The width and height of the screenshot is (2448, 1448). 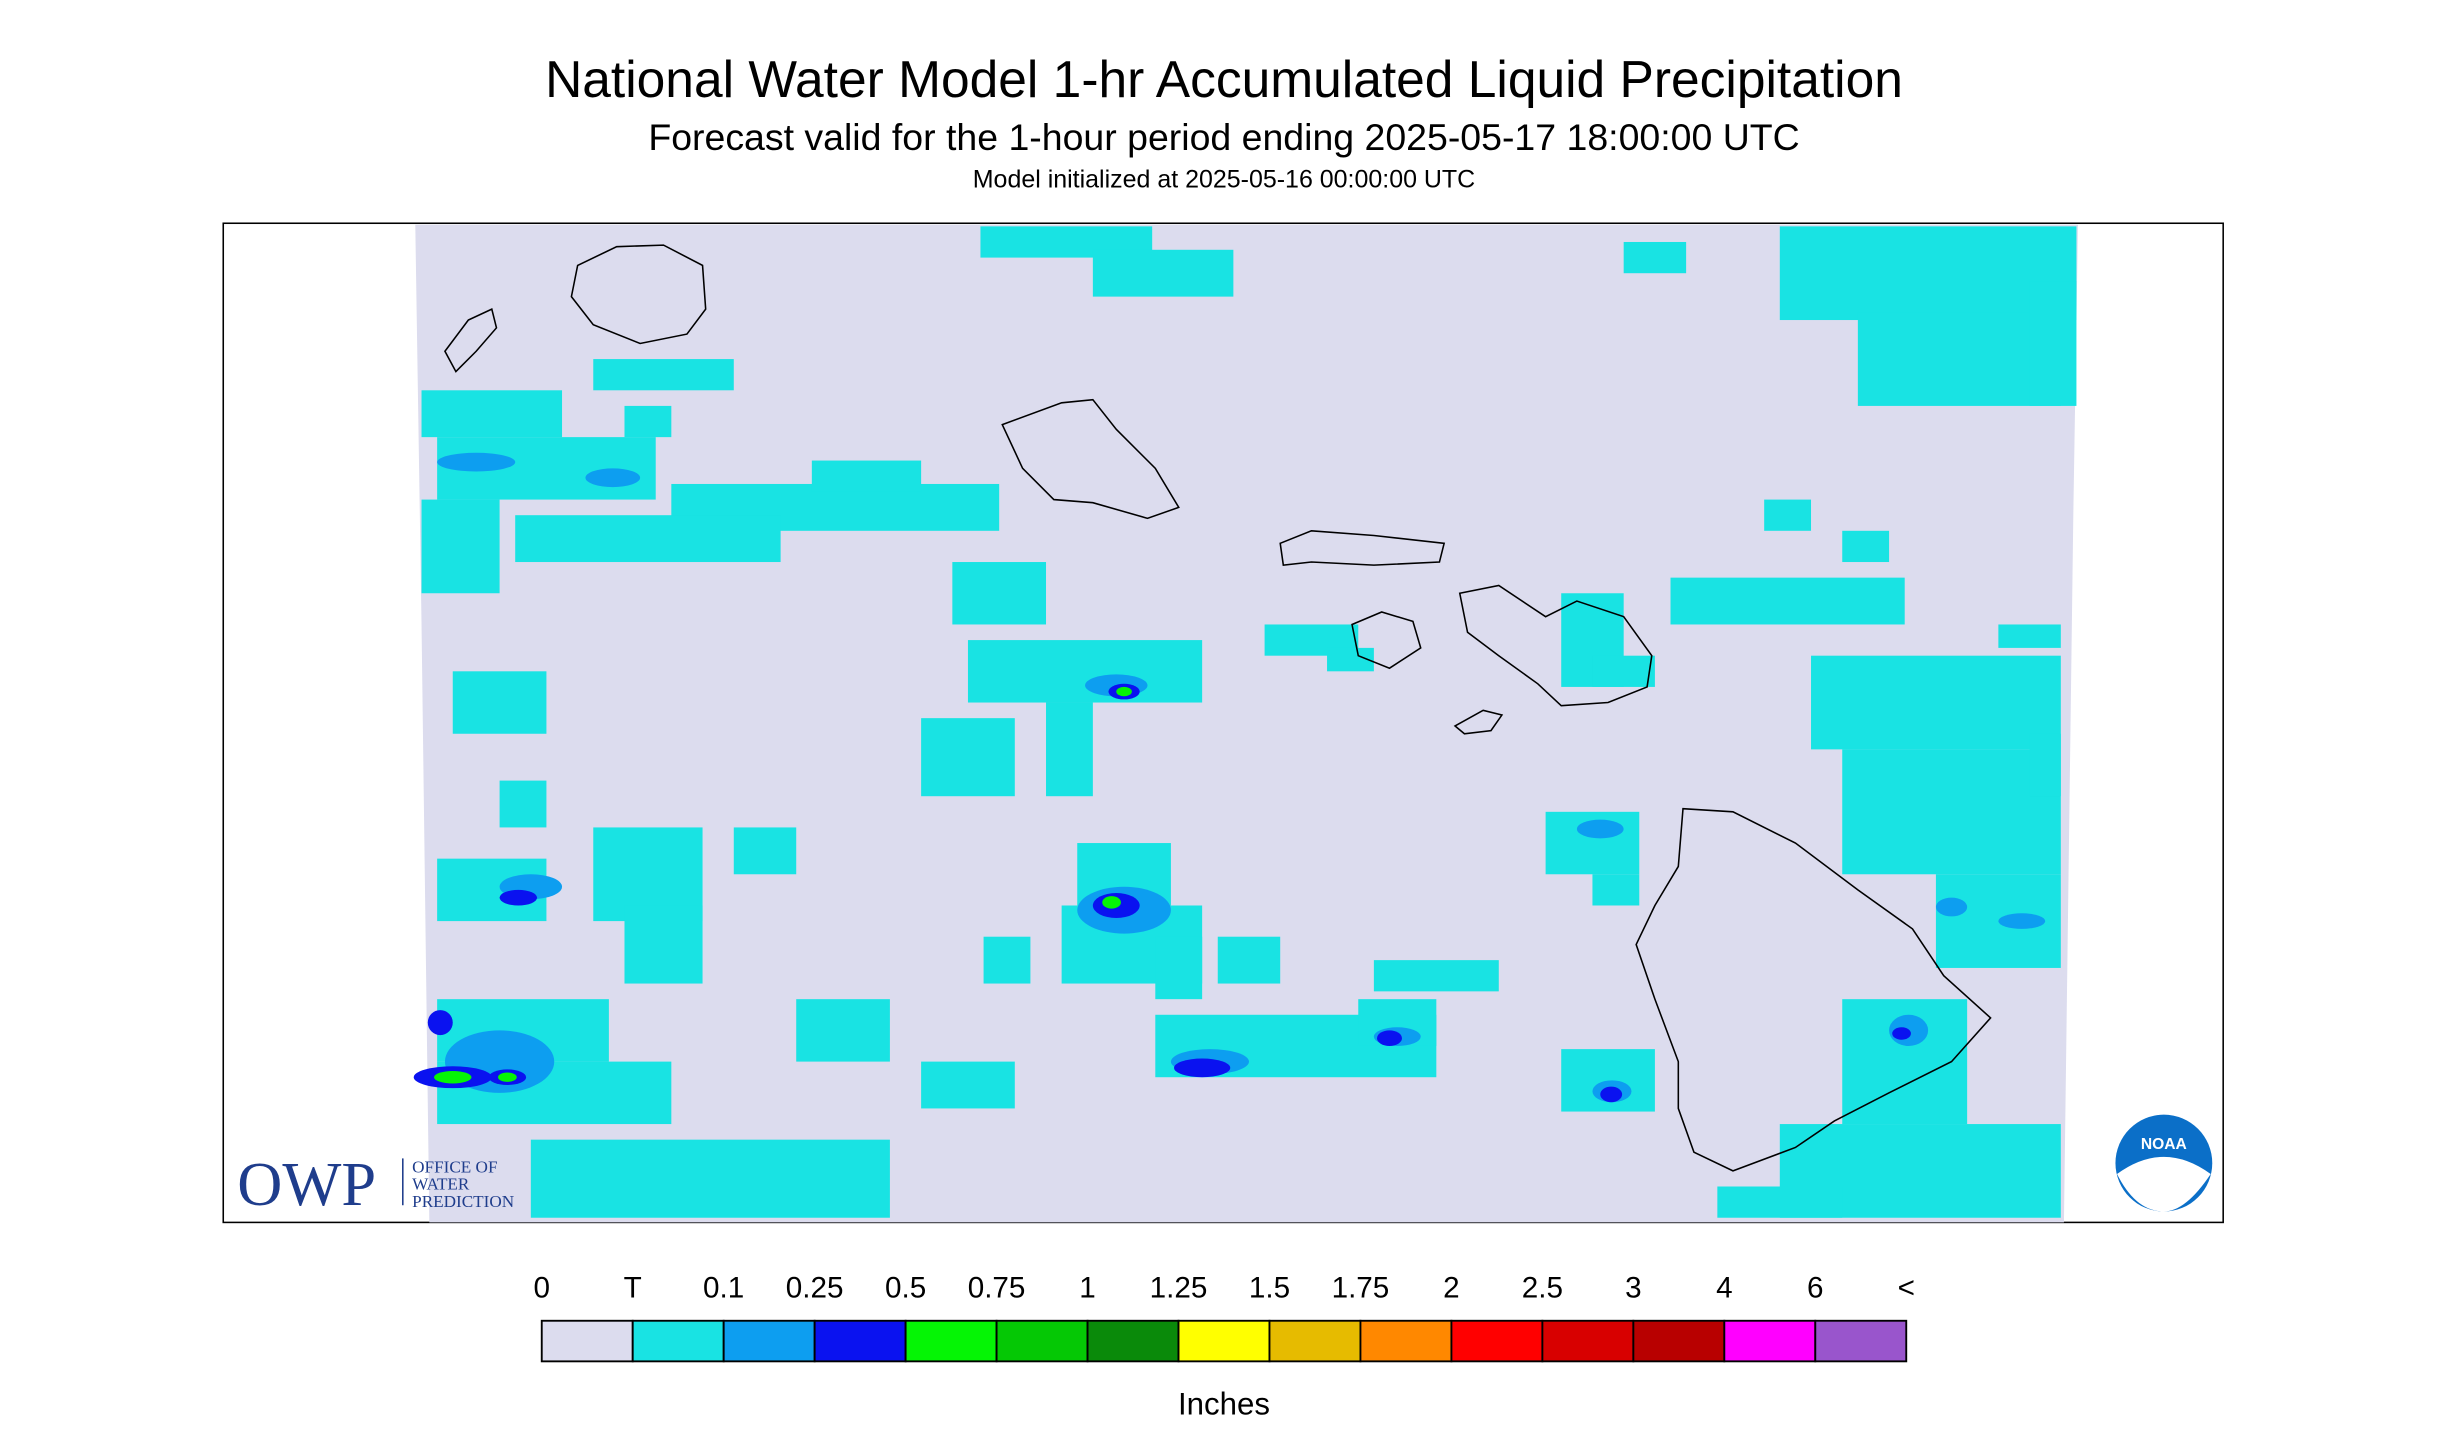 What do you see at coordinates (1087, 1287) in the screenshot?
I see `legend-label: 1` at bounding box center [1087, 1287].